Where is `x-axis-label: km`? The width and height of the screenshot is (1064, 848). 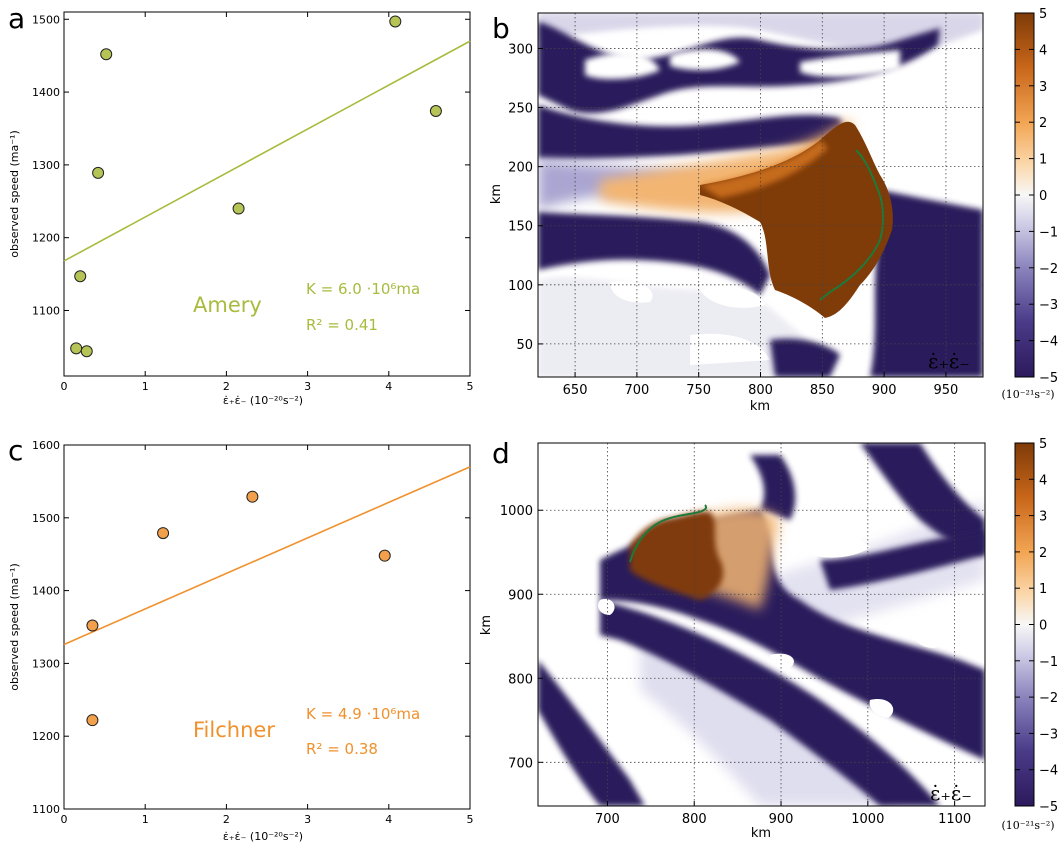 x-axis-label: km is located at coordinates (761, 833).